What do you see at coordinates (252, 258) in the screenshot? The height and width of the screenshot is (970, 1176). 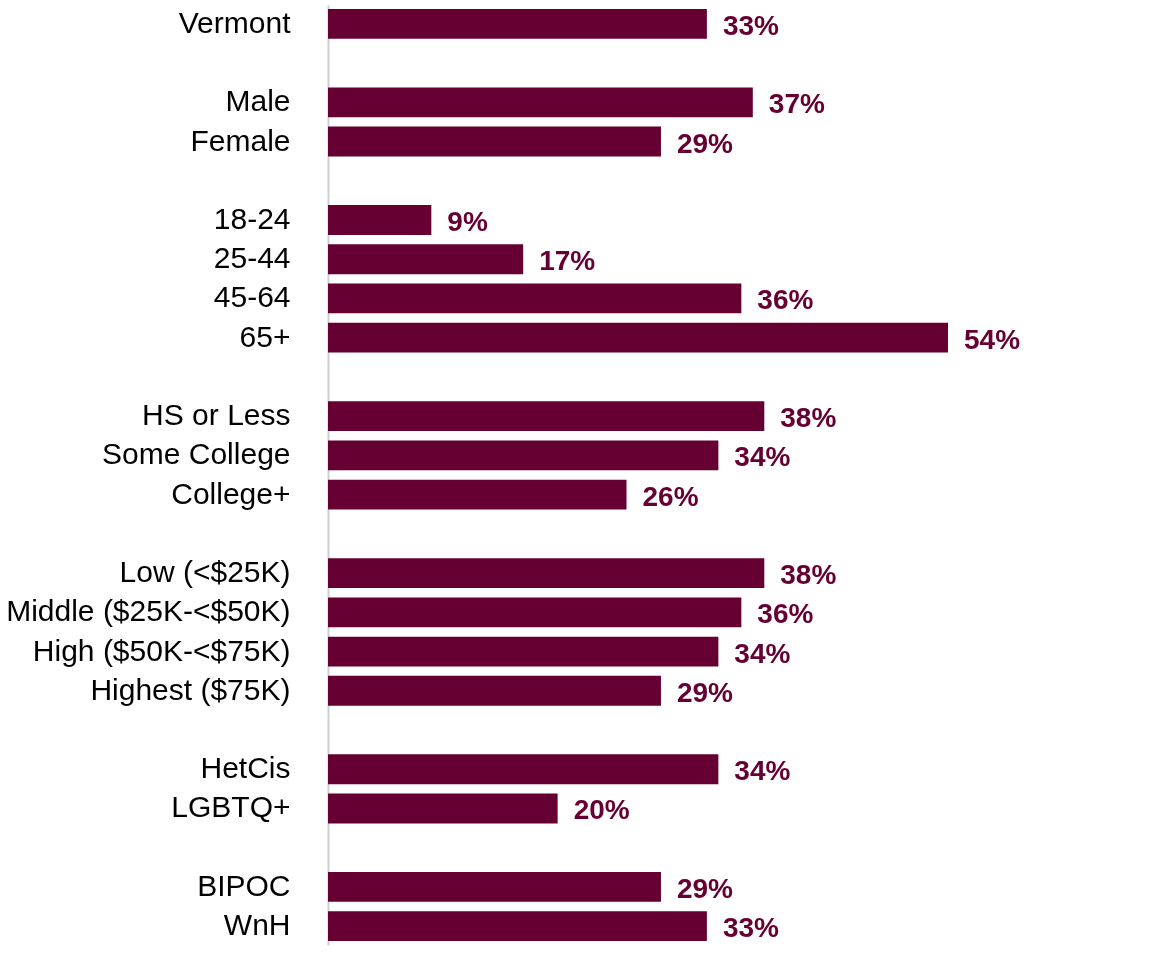 I see `y-tick-label: 25-44` at bounding box center [252, 258].